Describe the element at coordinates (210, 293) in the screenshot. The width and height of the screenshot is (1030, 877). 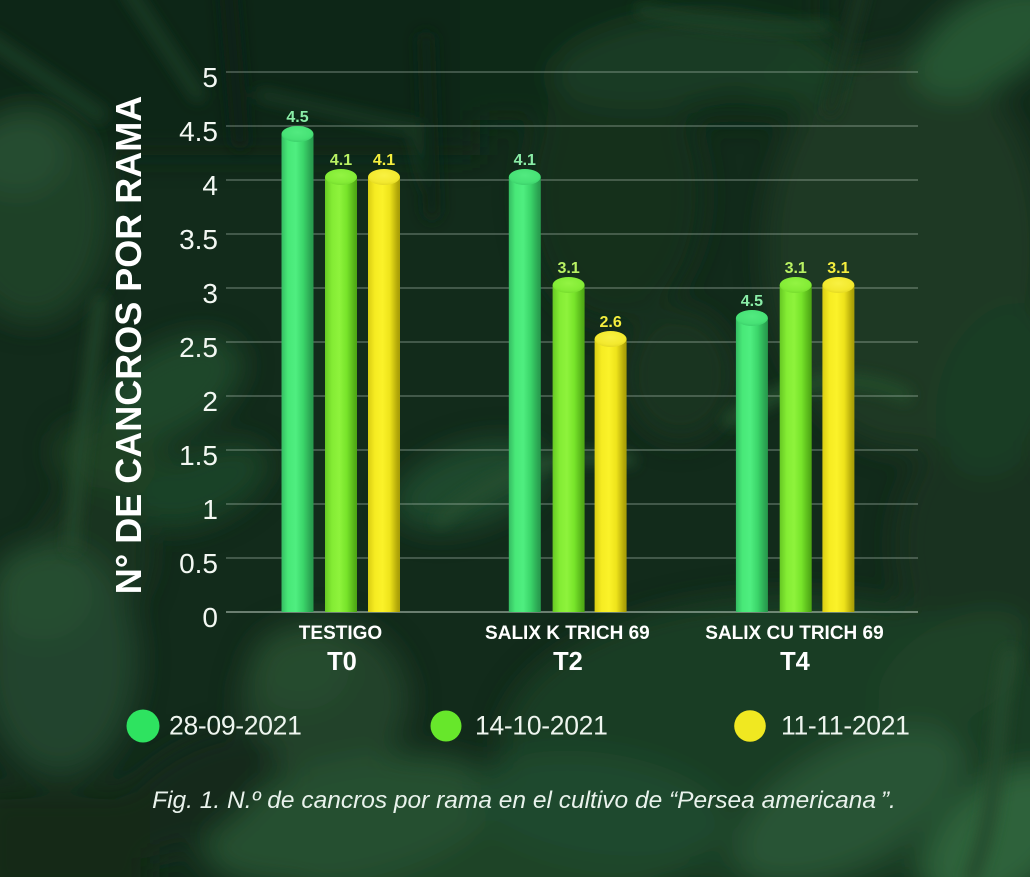
I see `svg-text: 3` at that location.